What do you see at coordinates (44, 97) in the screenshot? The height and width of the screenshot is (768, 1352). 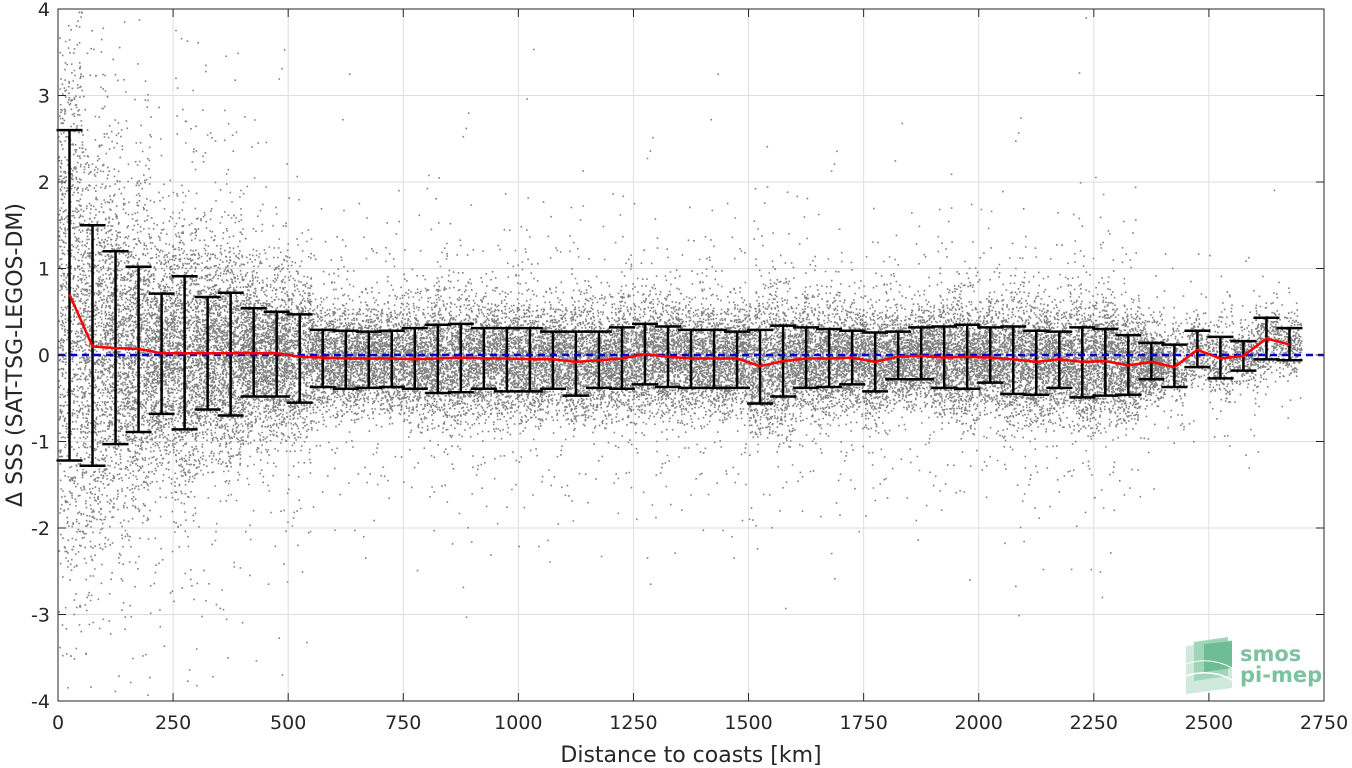 I see `y-tick-label: 3` at bounding box center [44, 97].